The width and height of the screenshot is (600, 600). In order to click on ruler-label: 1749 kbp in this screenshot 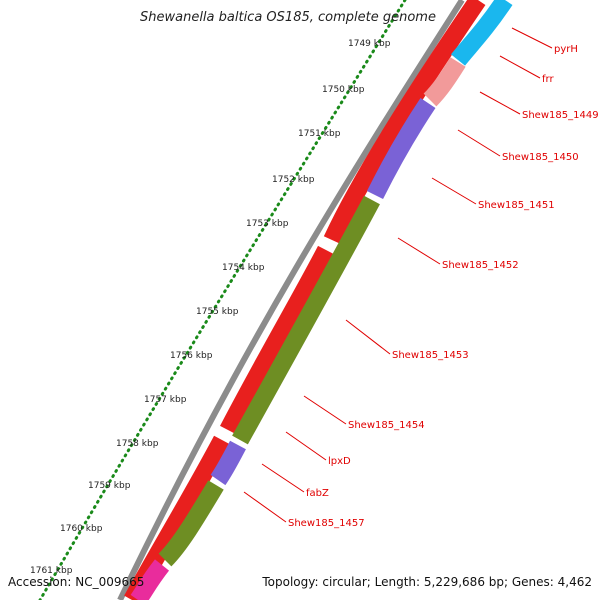, I will do `click(369, 44)`.